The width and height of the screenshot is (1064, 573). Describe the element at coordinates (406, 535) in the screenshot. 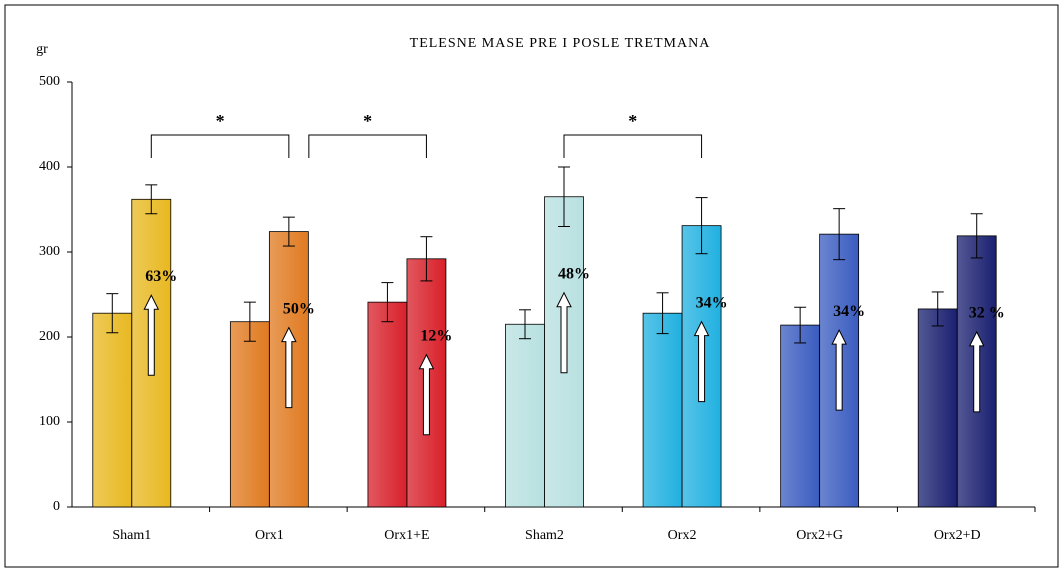

I see `x-tick-label: Orx1+E` at that location.